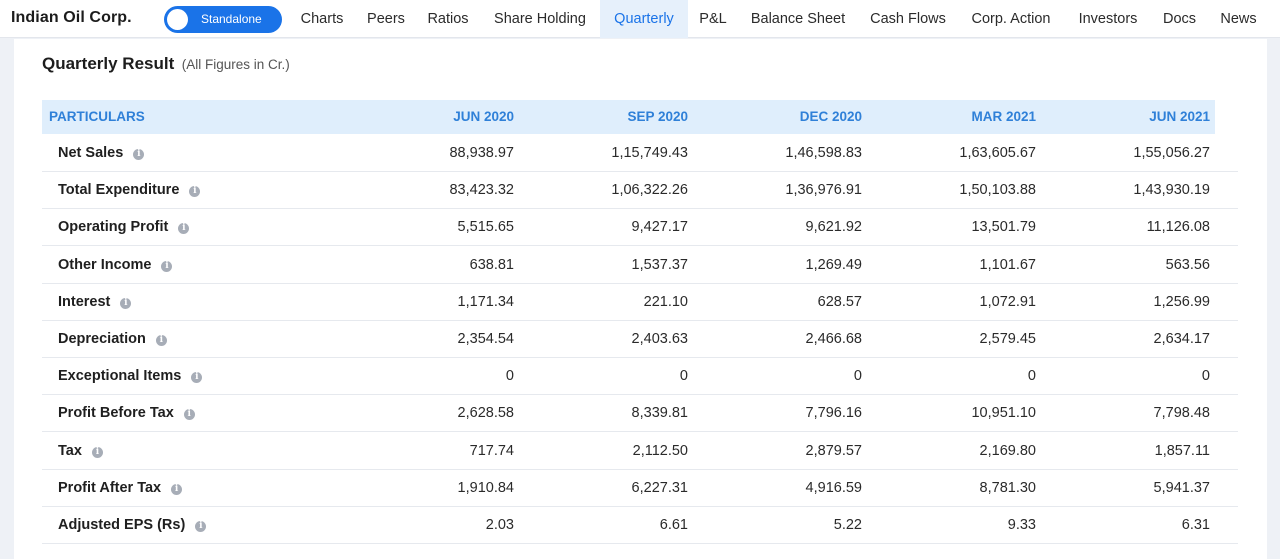 The image size is (1280, 559). What do you see at coordinates (823, 153) in the screenshot?
I see `table-cell: 1,46,598.83` at bounding box center [823, 153].